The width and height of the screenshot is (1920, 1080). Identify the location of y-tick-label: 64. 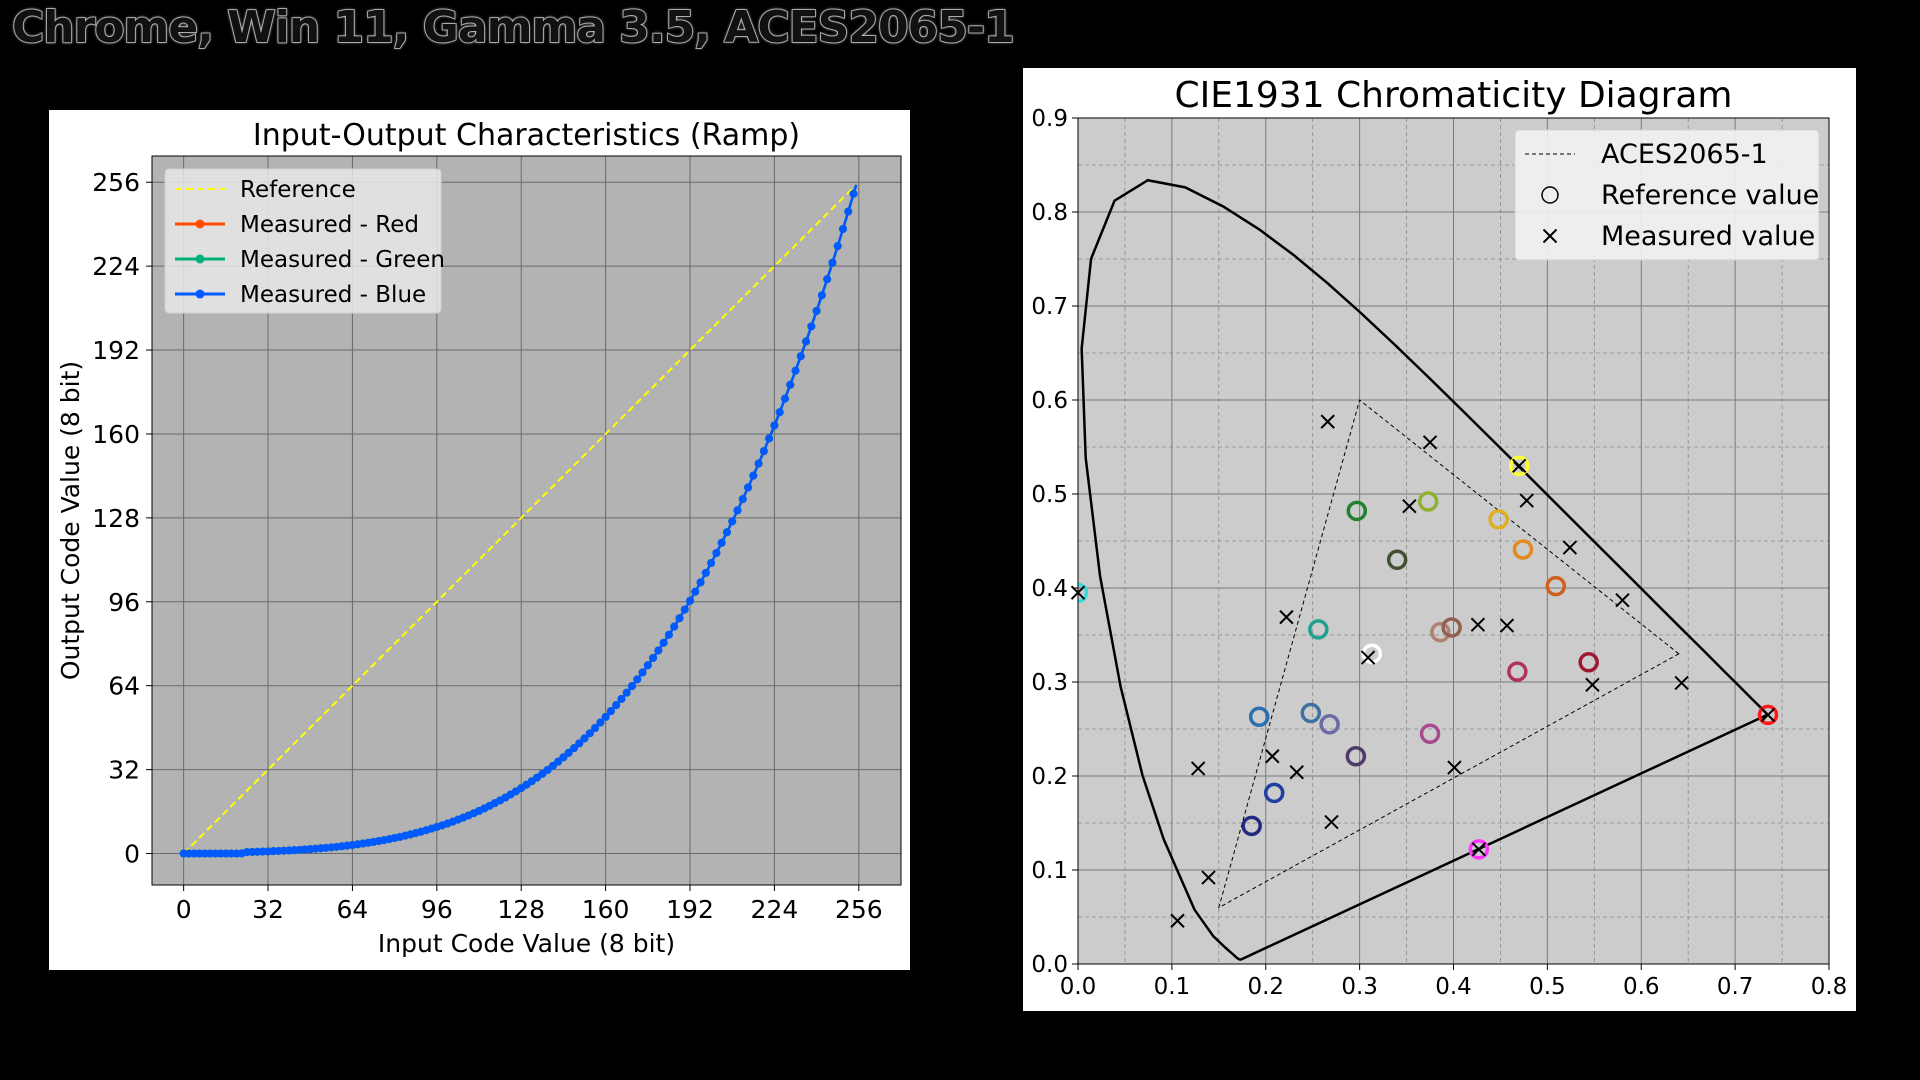
(124, 686).